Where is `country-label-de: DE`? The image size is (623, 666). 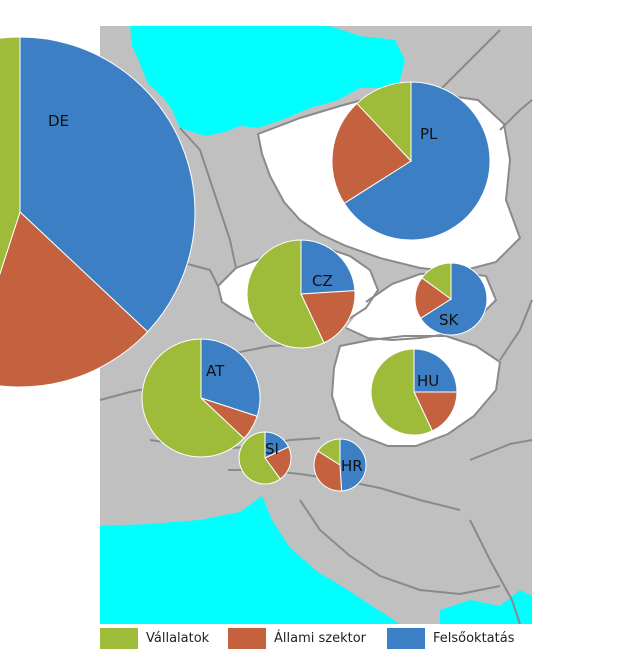 country-label-de: DE is located at coordinates (58, 121).